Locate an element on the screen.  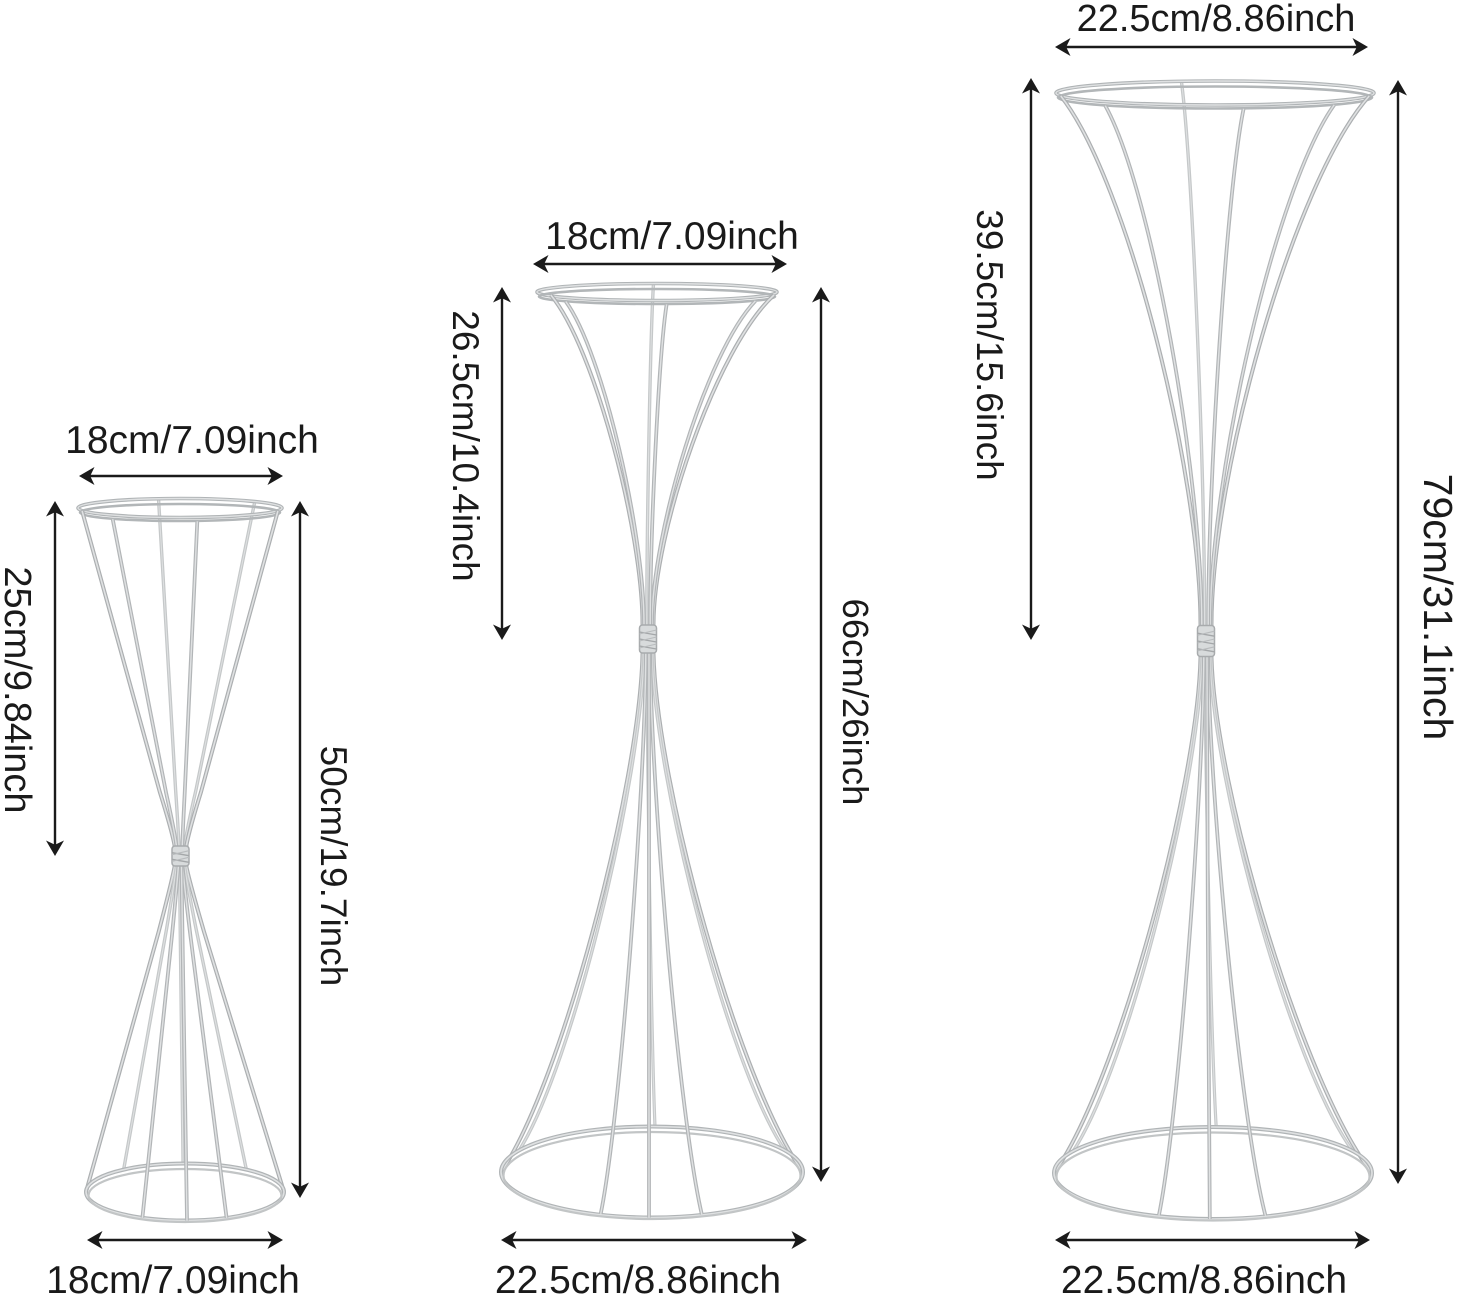
svg-text: 26.5cm/10.4inch is located at coordinates (465, 446).